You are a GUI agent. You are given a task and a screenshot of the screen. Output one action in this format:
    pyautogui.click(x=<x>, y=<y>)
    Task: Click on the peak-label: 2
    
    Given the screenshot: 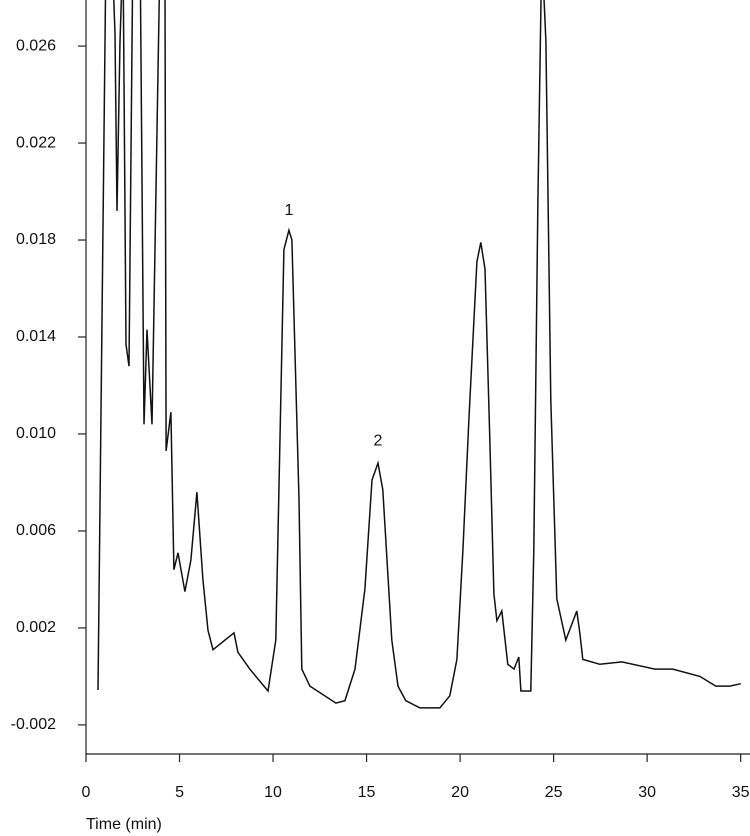 What is the action you would take?
    pyautogui.click(x=378, y=440)
    